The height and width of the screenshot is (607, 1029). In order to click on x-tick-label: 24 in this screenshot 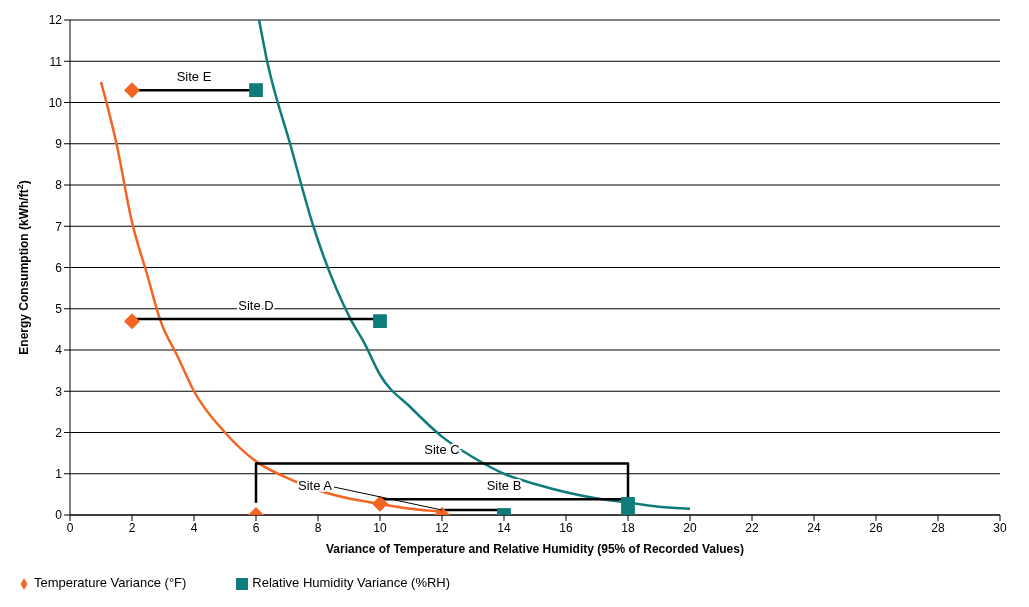, I will do `click(814, 527)`.